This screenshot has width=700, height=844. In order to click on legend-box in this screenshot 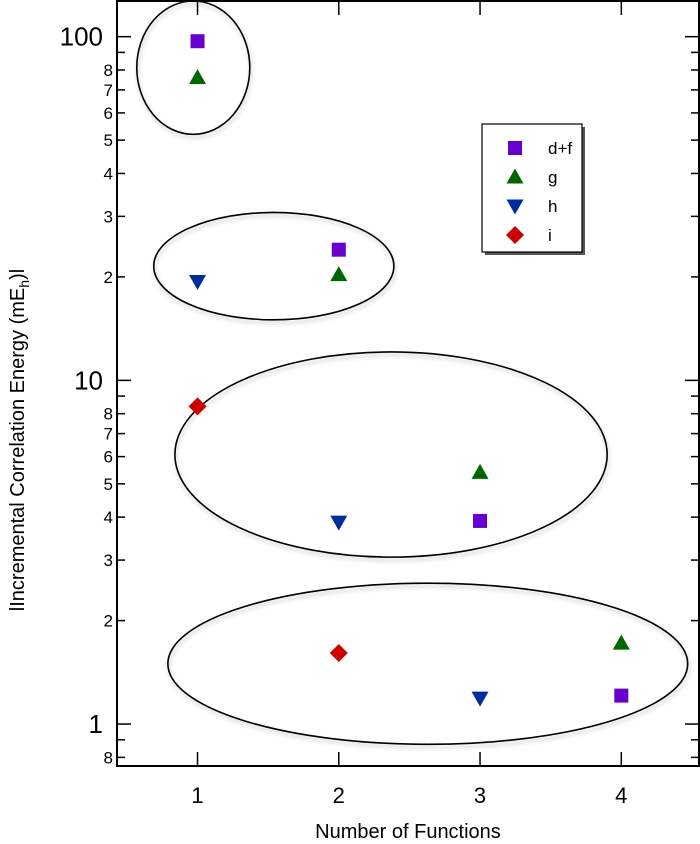, I will do `click(532, 188)`.